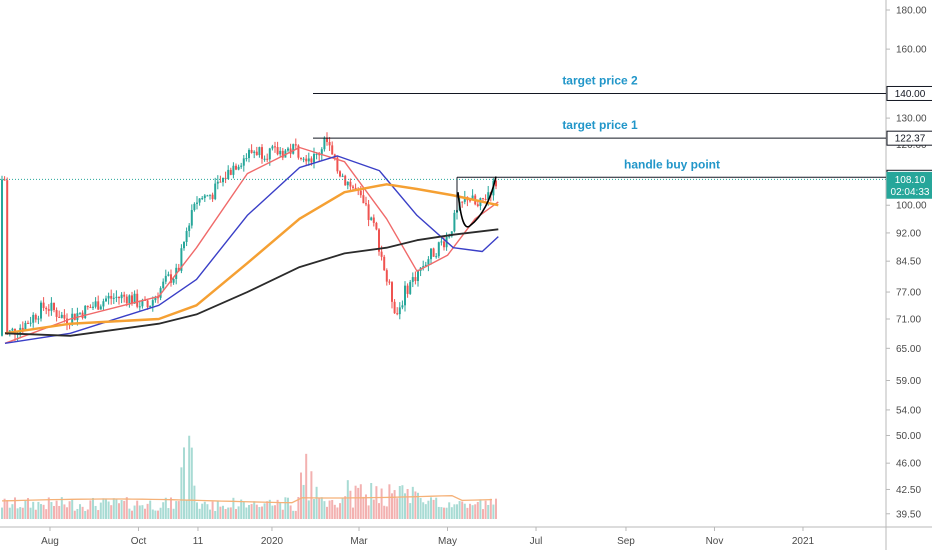  What do you see at coordinates (910, 192) in the screenshot?
I see `price-tag-label: 02:04:33` at bounding box center [910, 192].